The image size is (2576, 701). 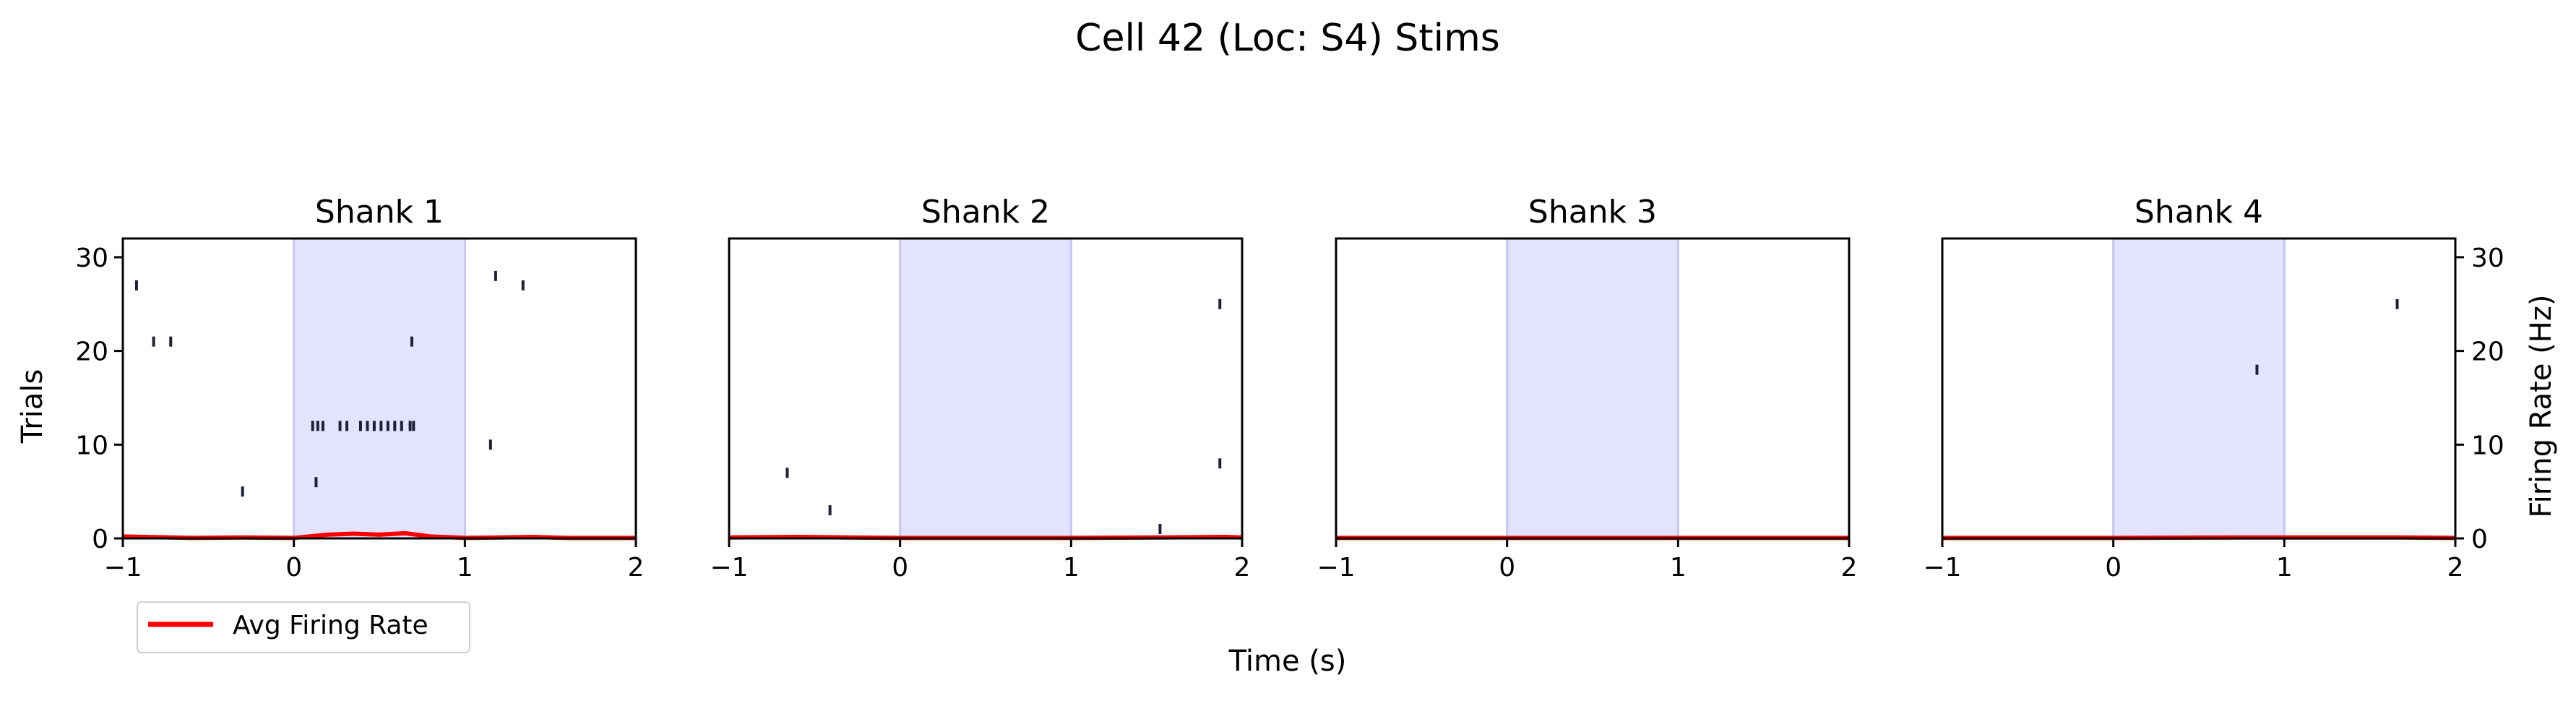 What do you see at coordinates (1287, 661) in the screenshot?
I see `x-axis-label: Time (s)` at bounding box center [1287, 661].